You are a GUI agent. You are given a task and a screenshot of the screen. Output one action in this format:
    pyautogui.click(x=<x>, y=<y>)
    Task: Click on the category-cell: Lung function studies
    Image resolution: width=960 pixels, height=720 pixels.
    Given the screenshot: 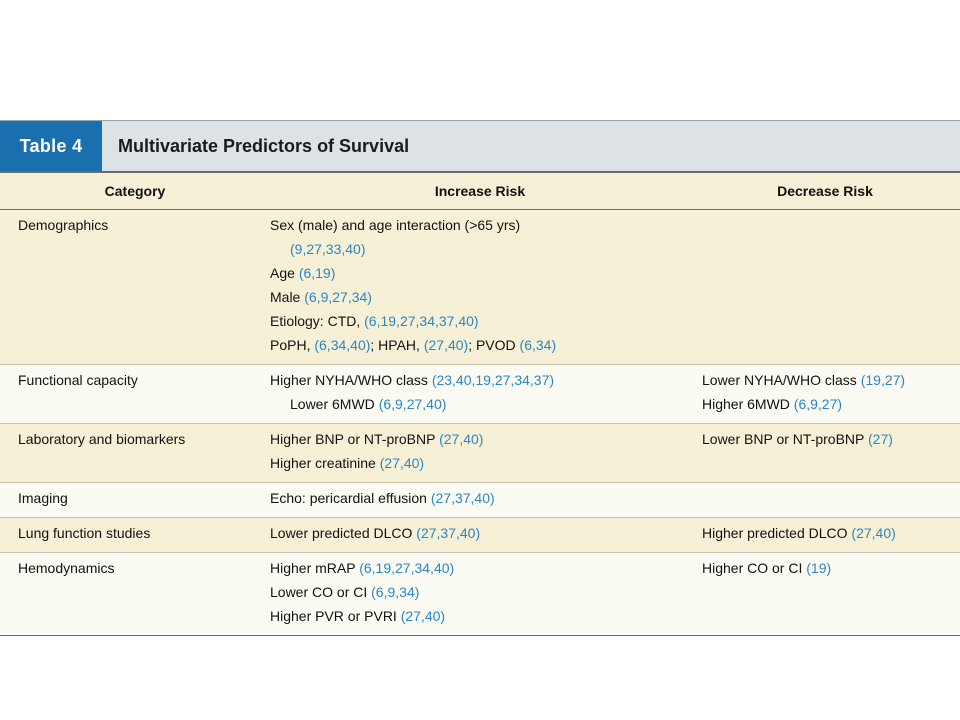 What is the action you would take?
    pyautogui.click(x=131, y=535)
    